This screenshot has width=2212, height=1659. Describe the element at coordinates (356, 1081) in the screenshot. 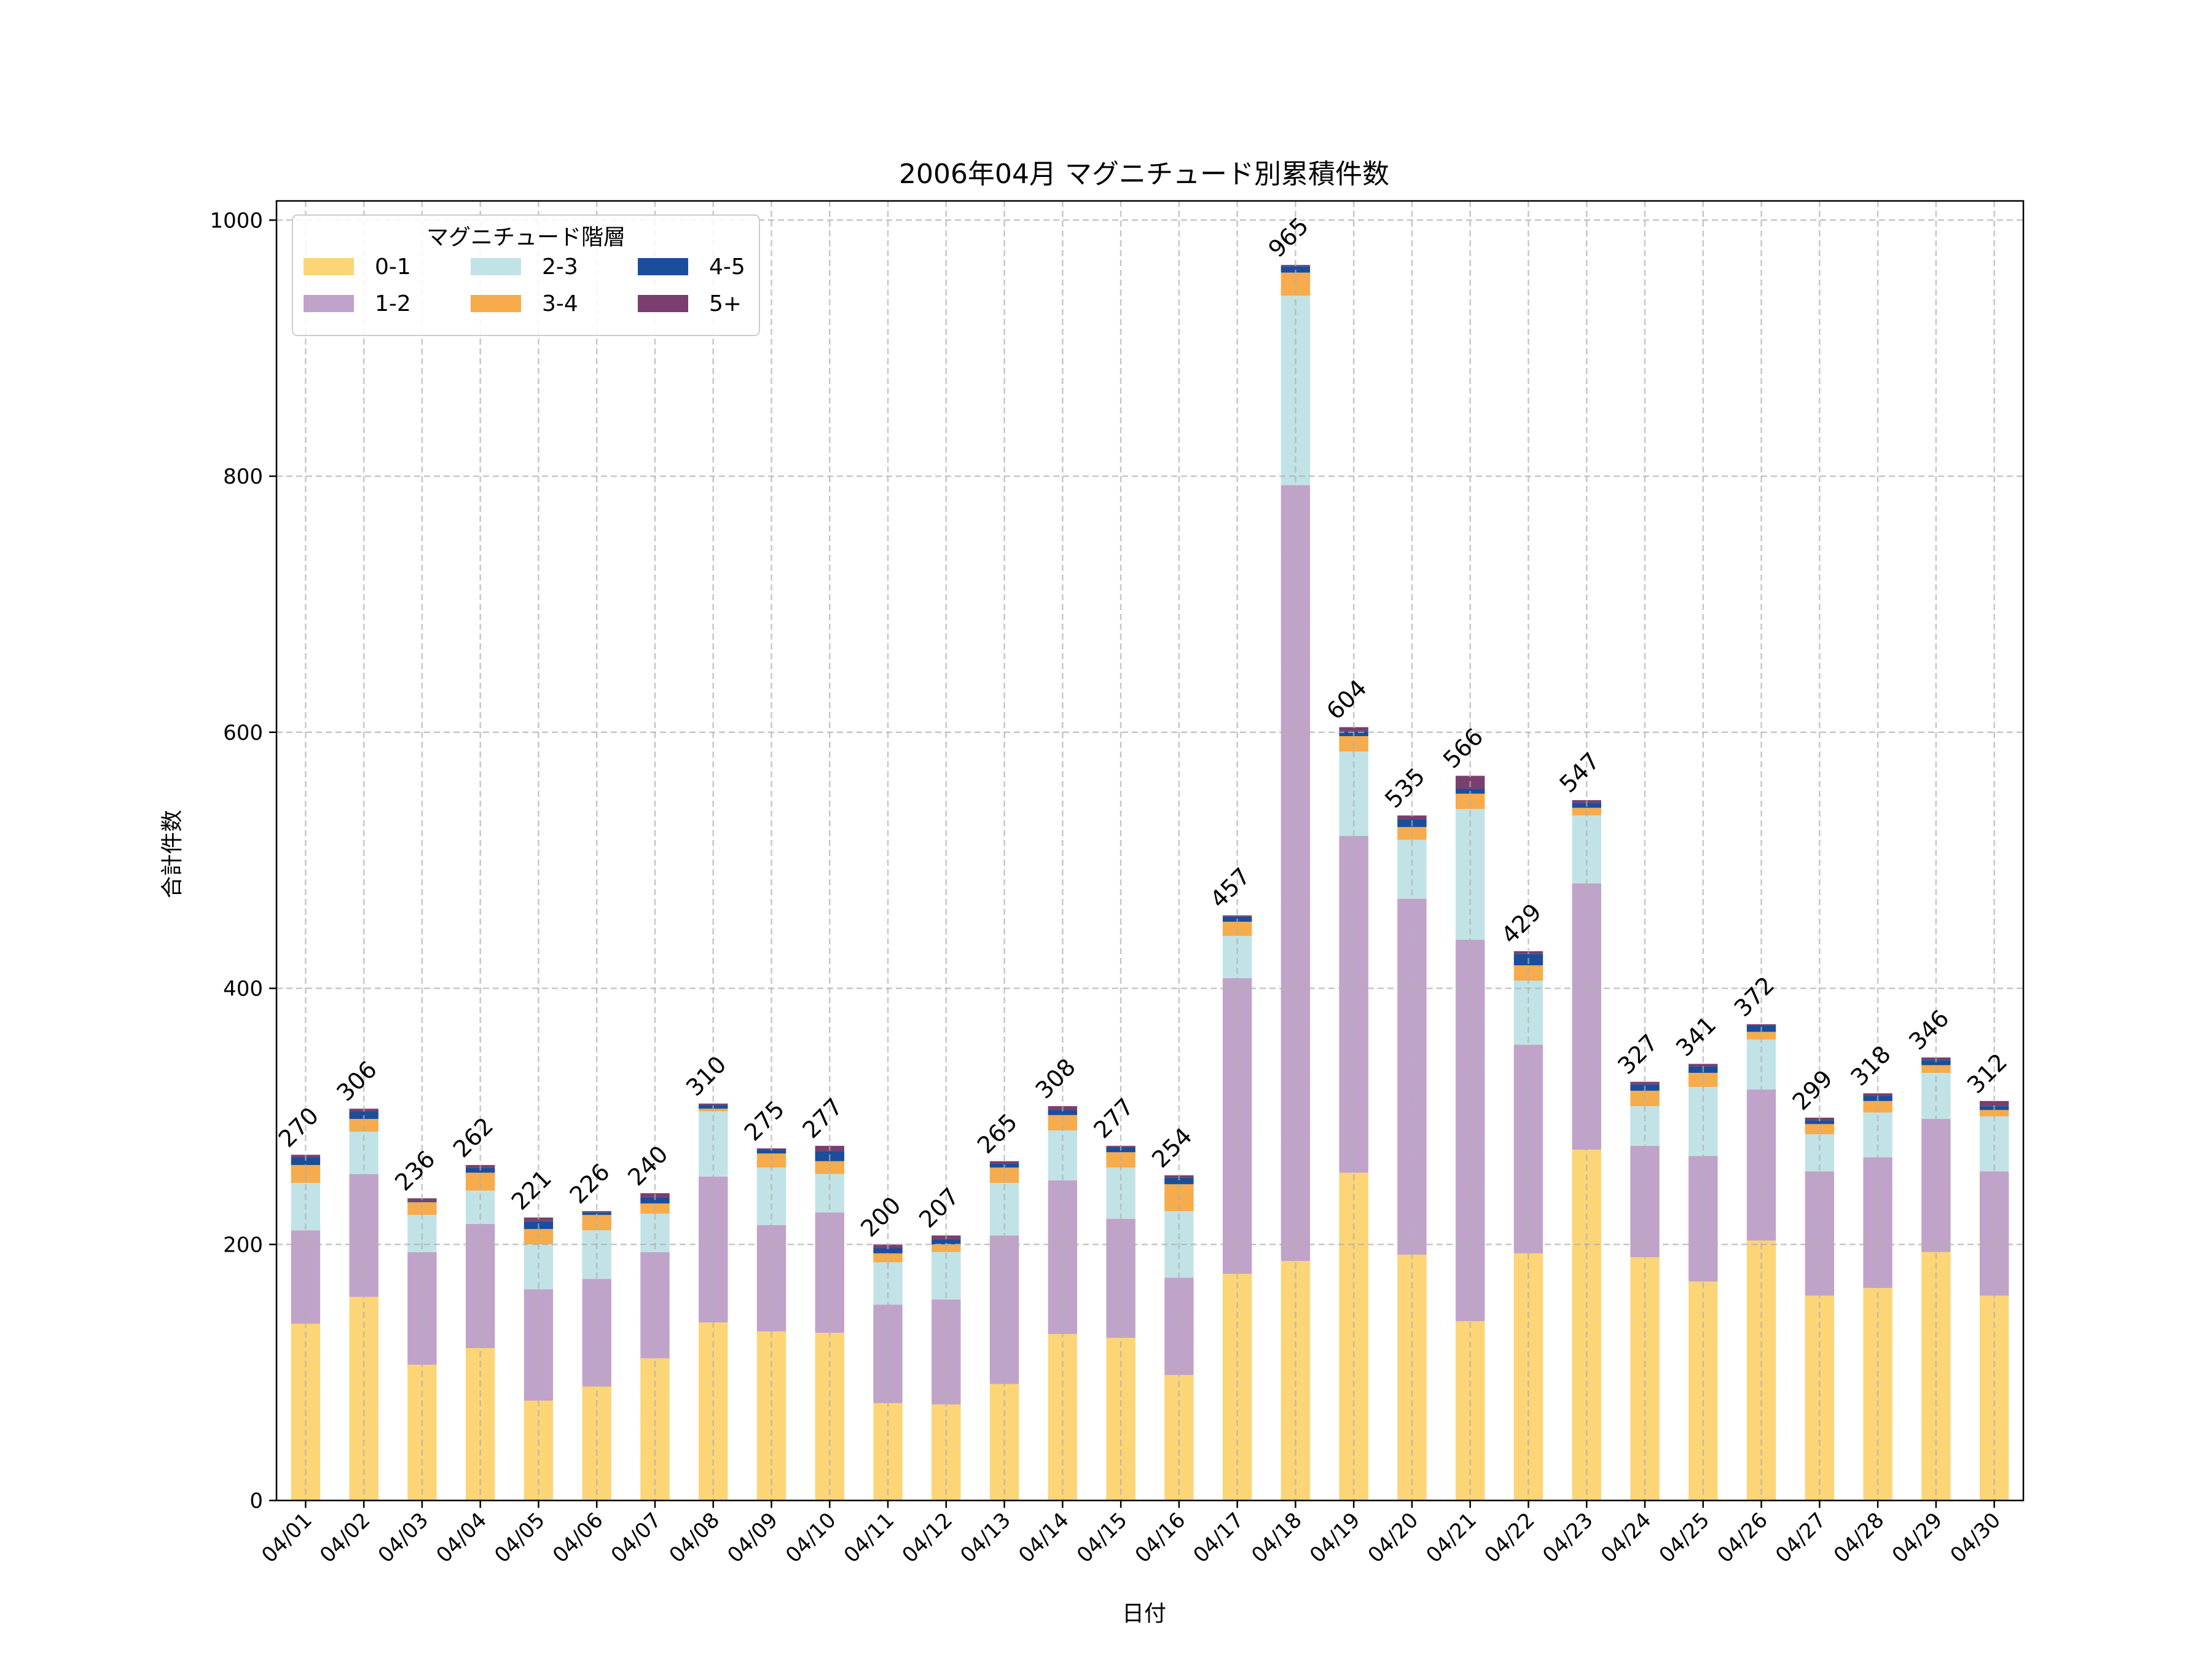

I see `total-label-04/02: 306` at that location.